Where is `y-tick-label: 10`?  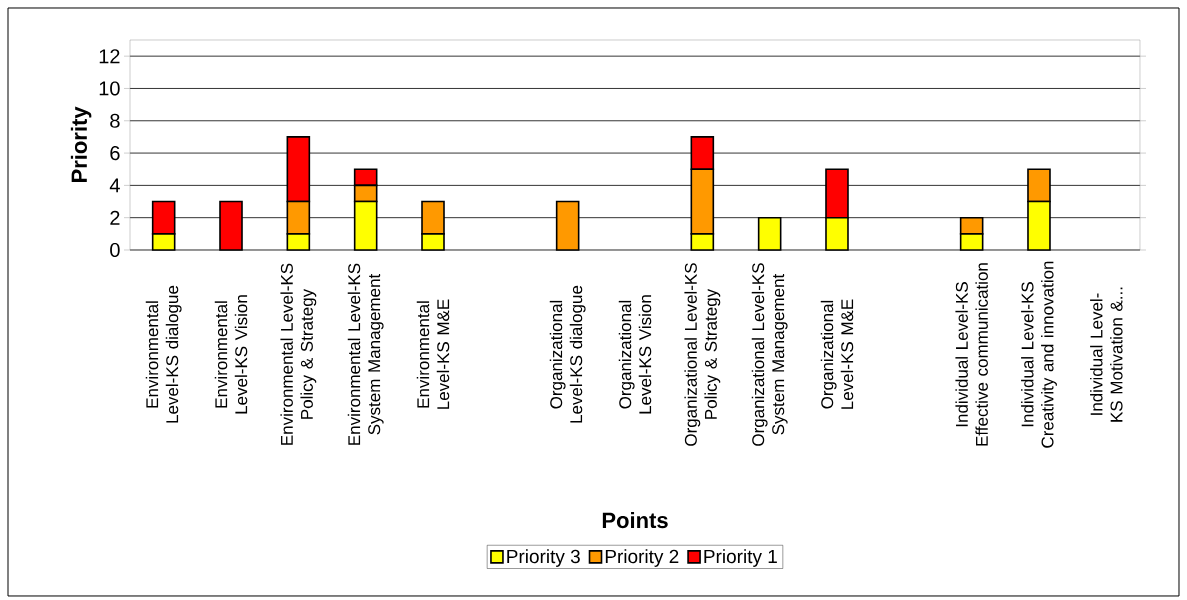 y-tick-label: 10 is located at coordinates (109, 88).